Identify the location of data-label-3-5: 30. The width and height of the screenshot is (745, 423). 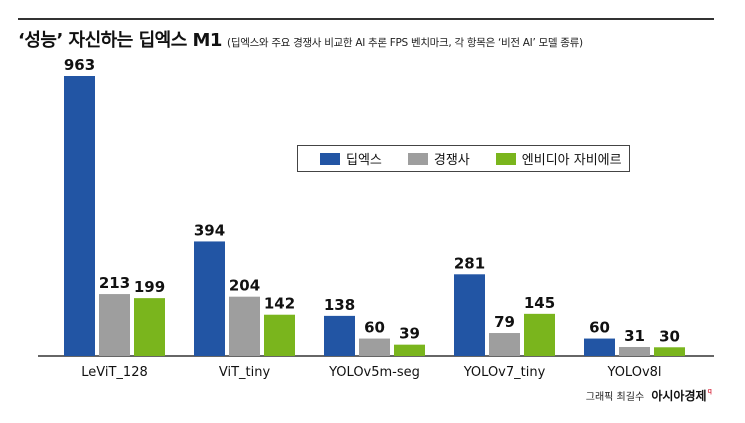
(669, 336).